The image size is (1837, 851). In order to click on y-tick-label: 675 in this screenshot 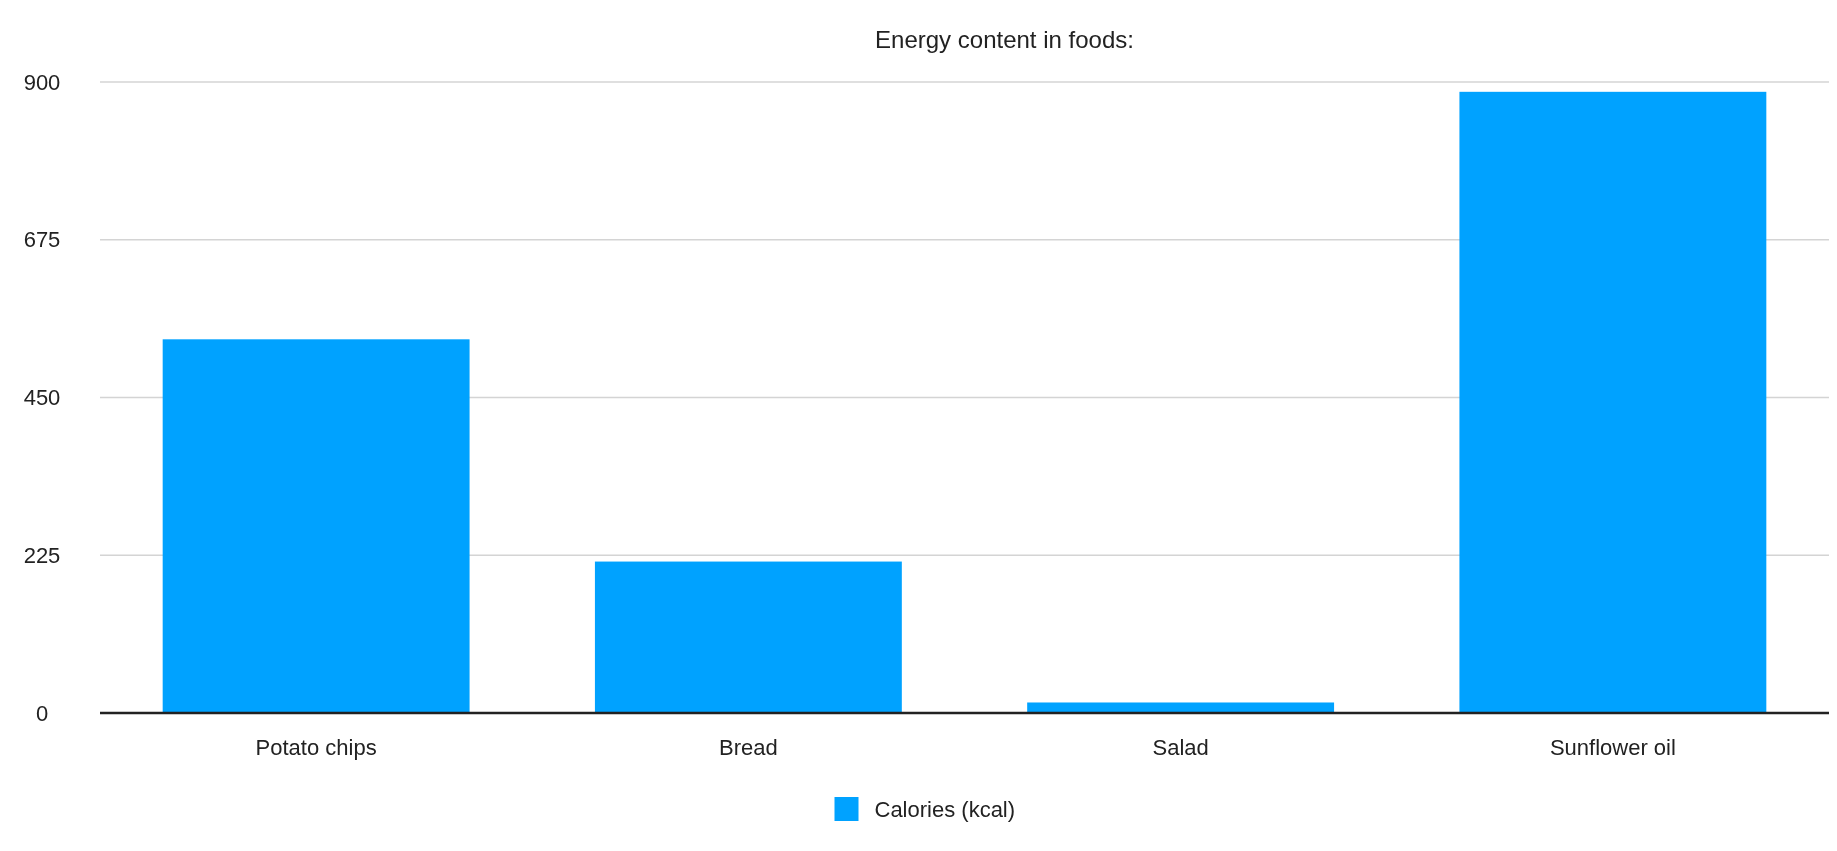, I will do `click(42, 240)`.